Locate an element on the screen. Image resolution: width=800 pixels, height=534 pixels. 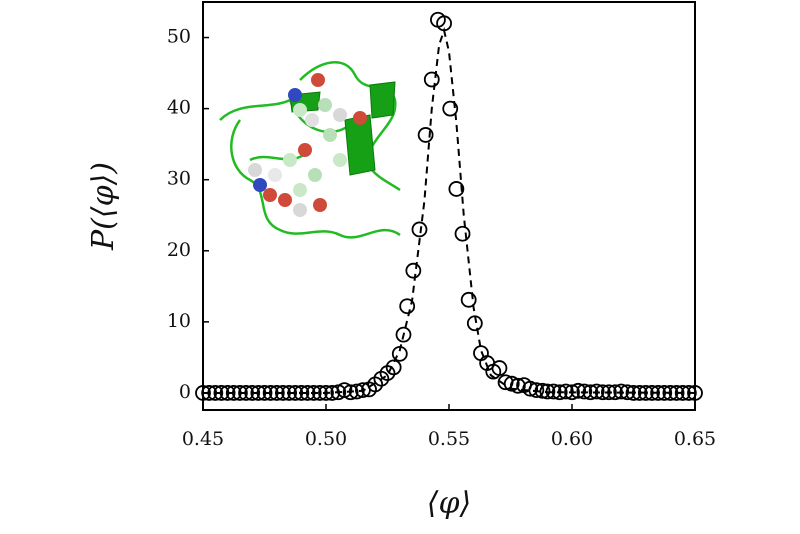
y-tick-label: 30 is located at coordinates (179, 179).